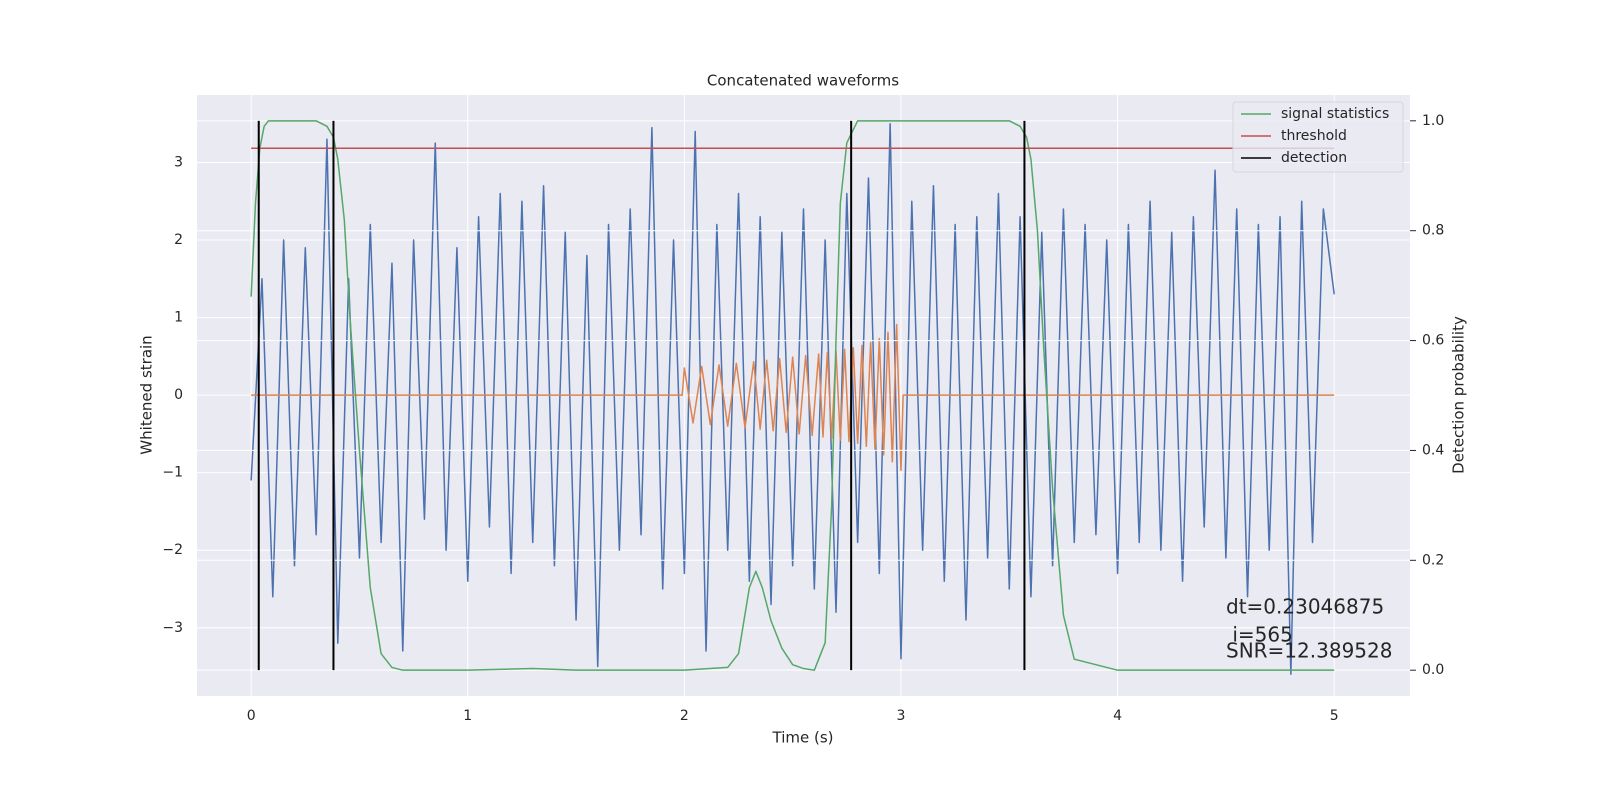 The image size is (1600, 800). What do you see at coordinates (1335, 114) in the screenshot?
I see `legend-label: signal statistics` at bounding box center [1335, 114].